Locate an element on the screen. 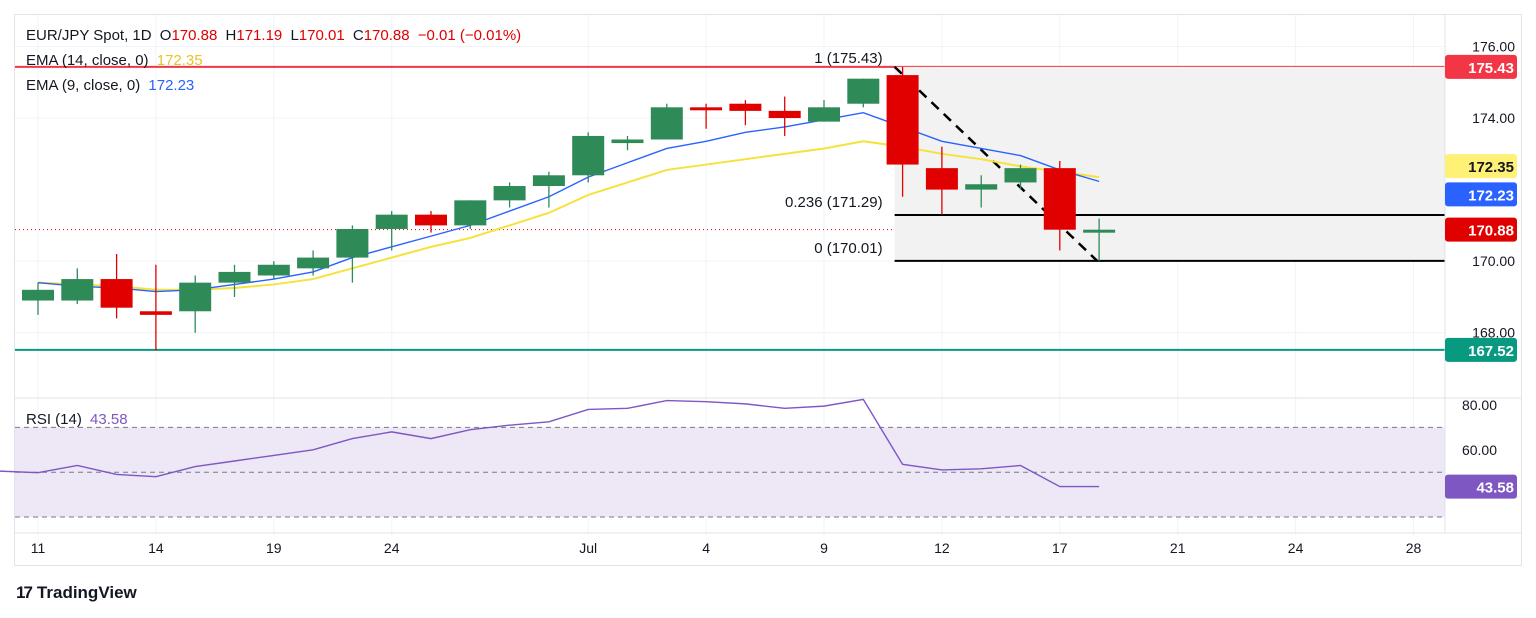 The height and width of the screenshot is (618, 1536). fib-trend-line is located at coordinates (995, 163).